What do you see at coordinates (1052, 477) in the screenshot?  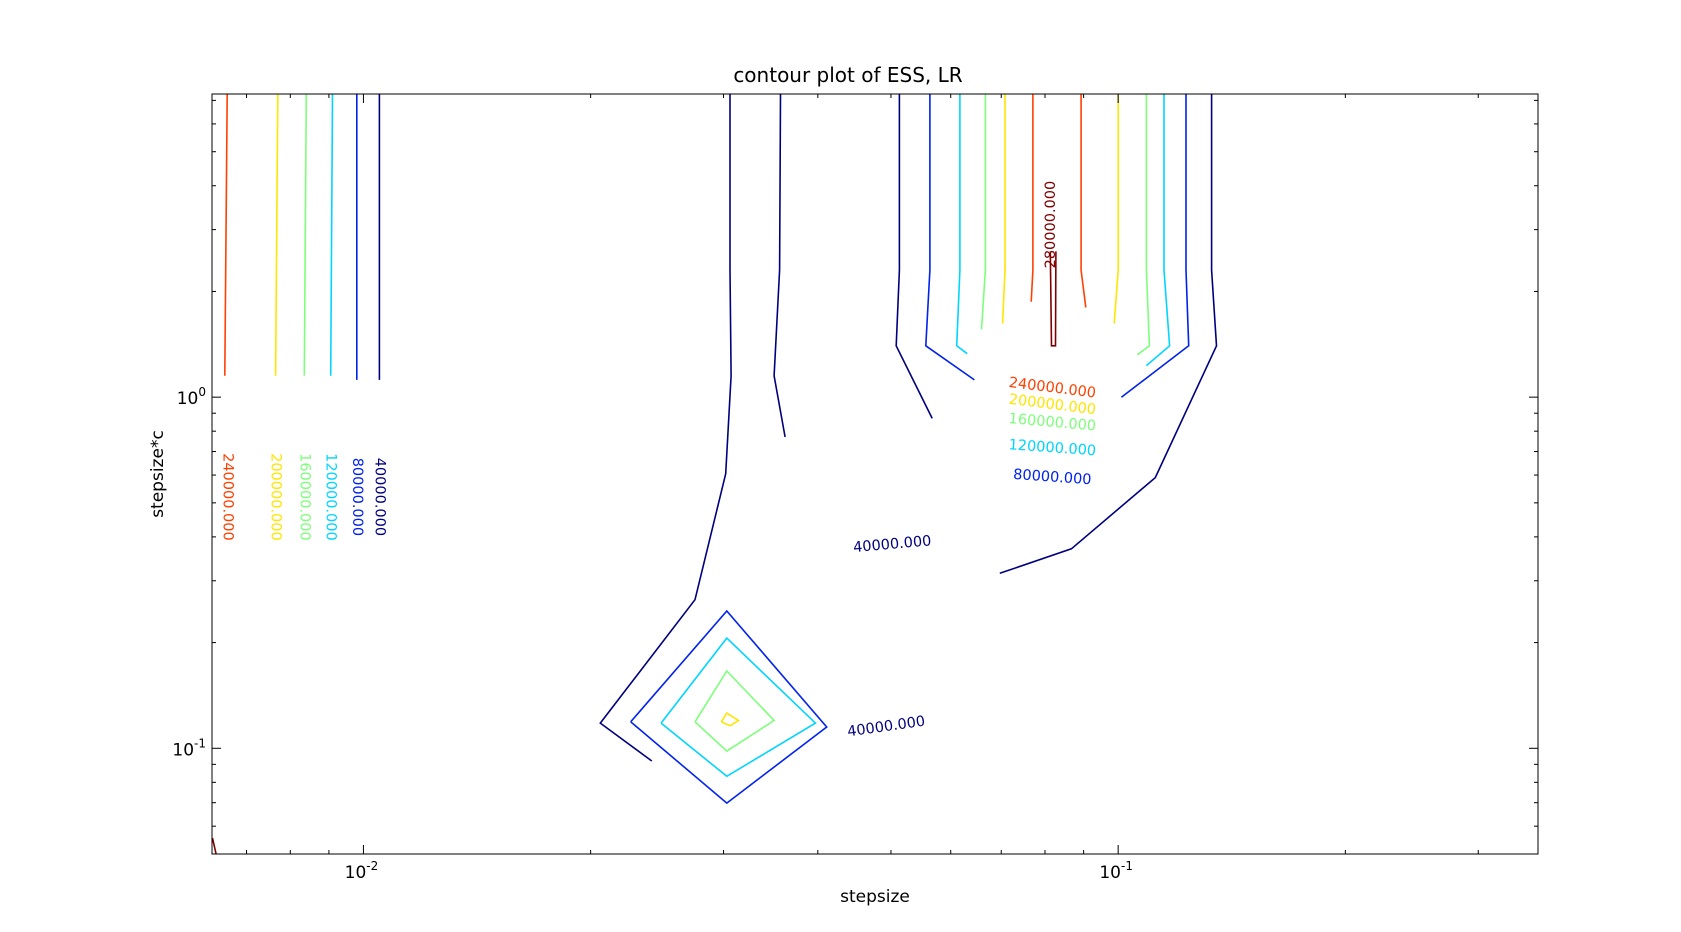 I see `contour-label-11: 80000.000` at bounding box center [1052, 477].